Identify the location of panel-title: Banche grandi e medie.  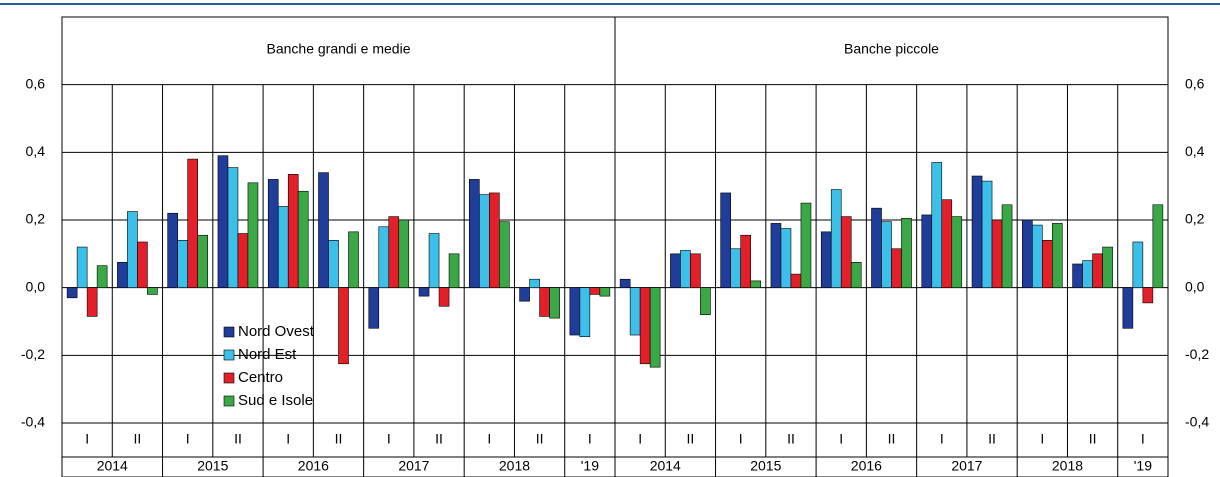
(339, 49).